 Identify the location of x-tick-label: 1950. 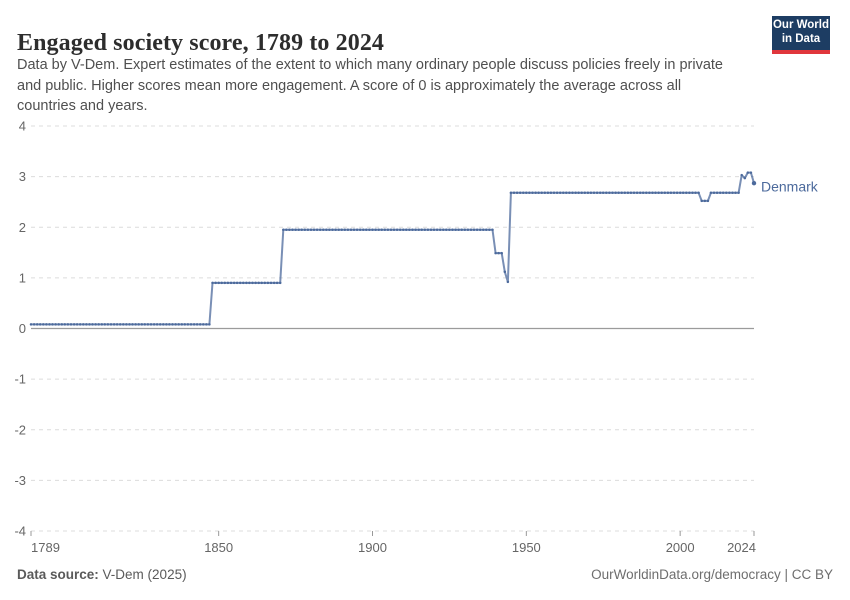
(526, 547).